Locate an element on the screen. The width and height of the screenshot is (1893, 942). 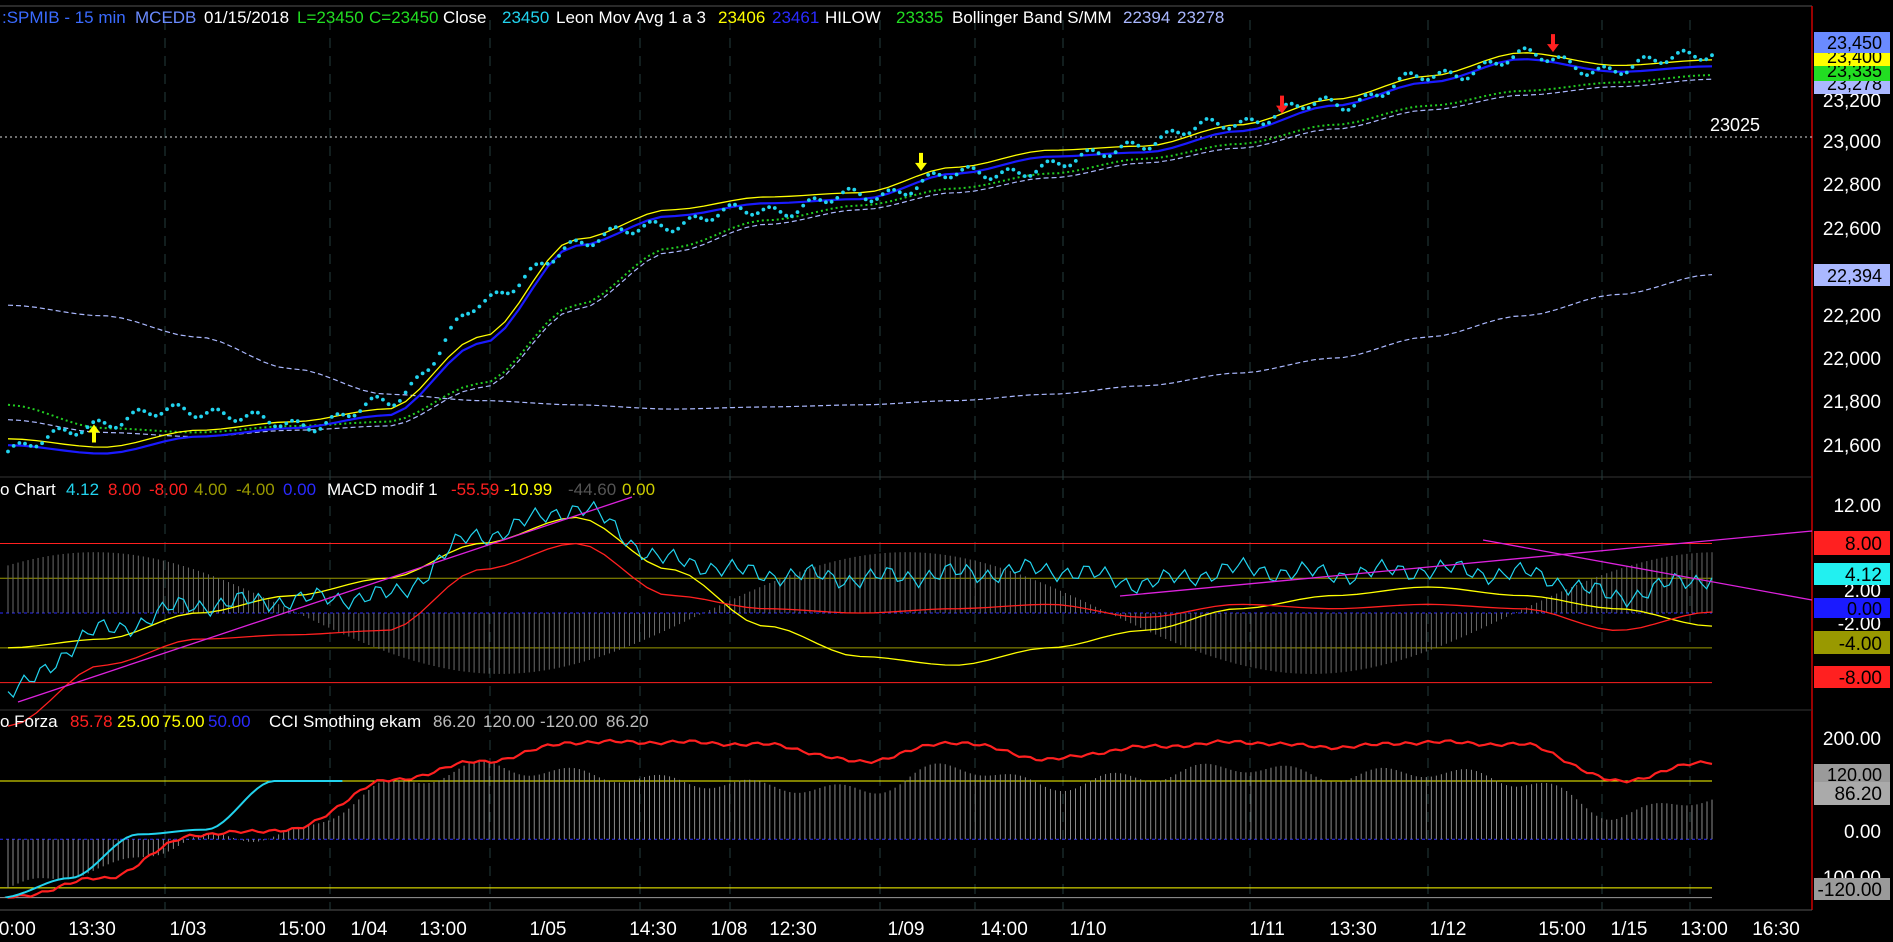
time-tick: 1/04 is located at coordinates (369, 929).